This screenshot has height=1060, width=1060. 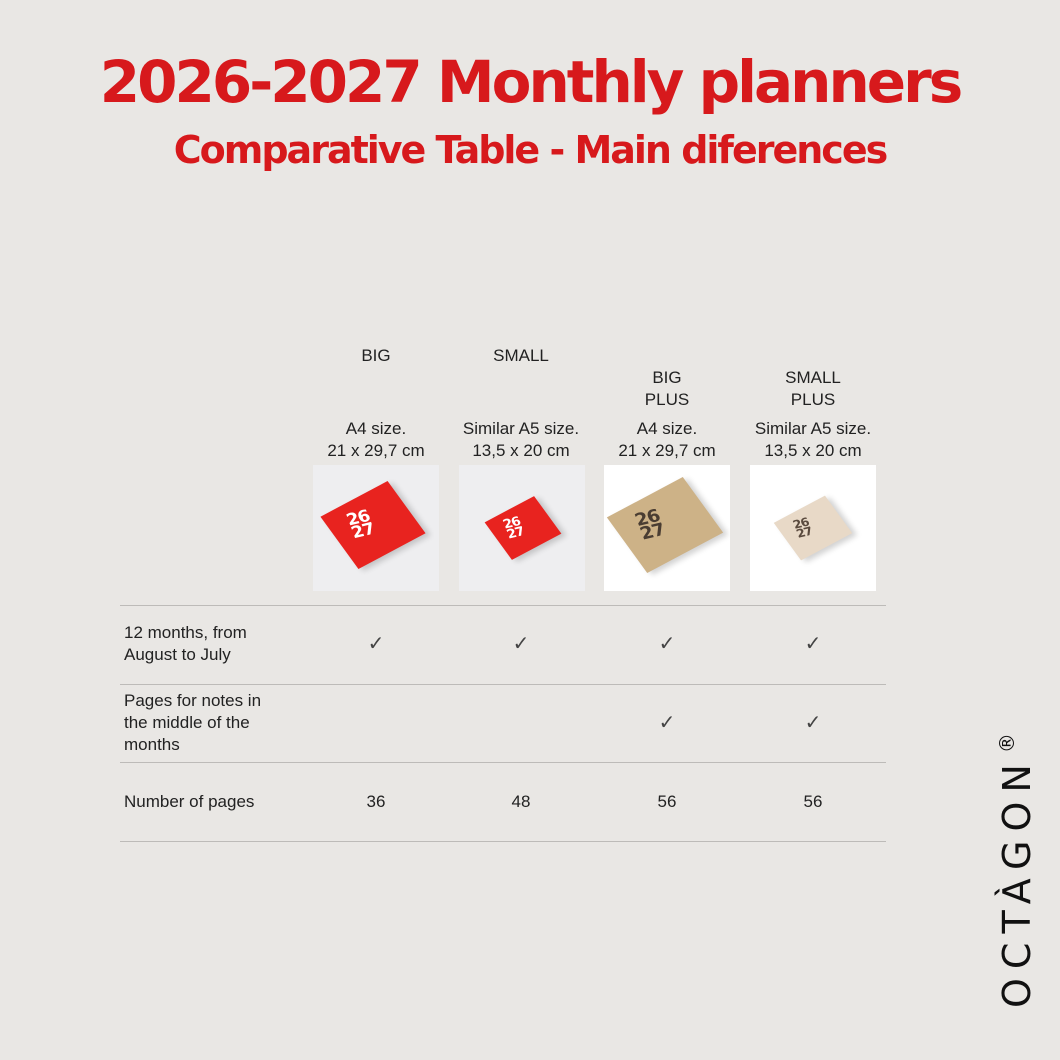 I want to click on row-3-cell-small: 48, so click(x=521, y=801).